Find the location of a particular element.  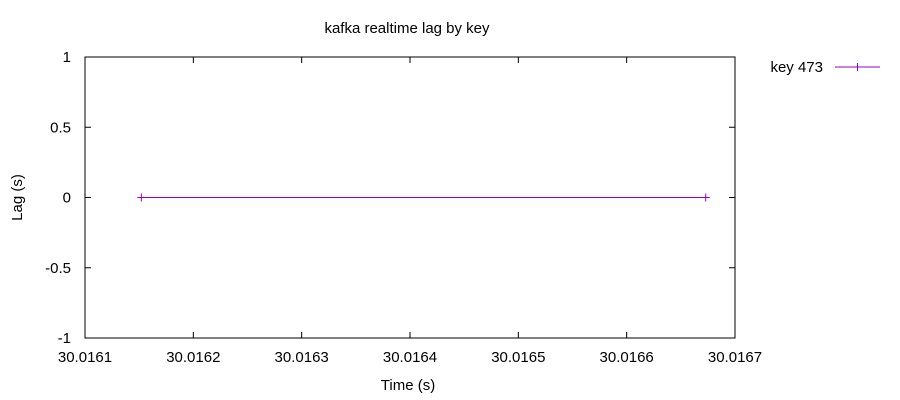

x-tick-label: 30.0165 is located at coordinates (518, 357).